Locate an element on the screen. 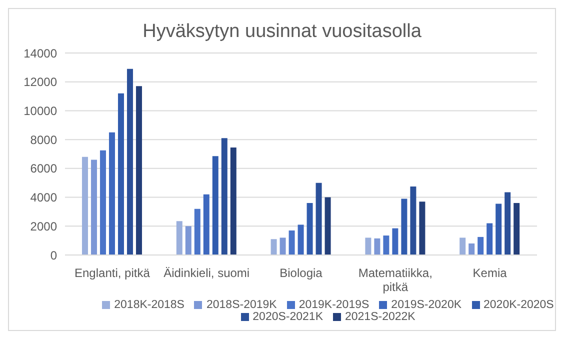  y-tick-label: 12000 is located at coordinates (41, 82).